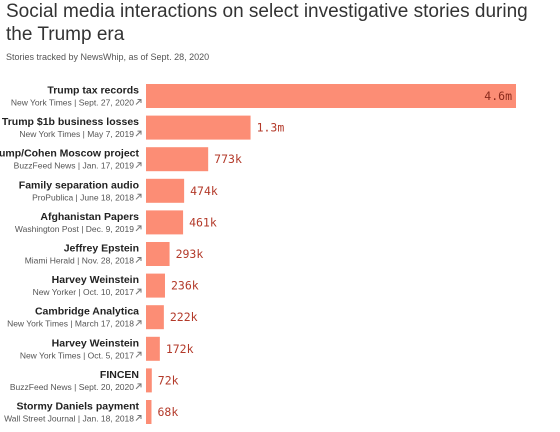  Describe the element at coordinates (69, 154) in the screenshot. I see `story-title: Trump/Cohen Moscow project` at that location.